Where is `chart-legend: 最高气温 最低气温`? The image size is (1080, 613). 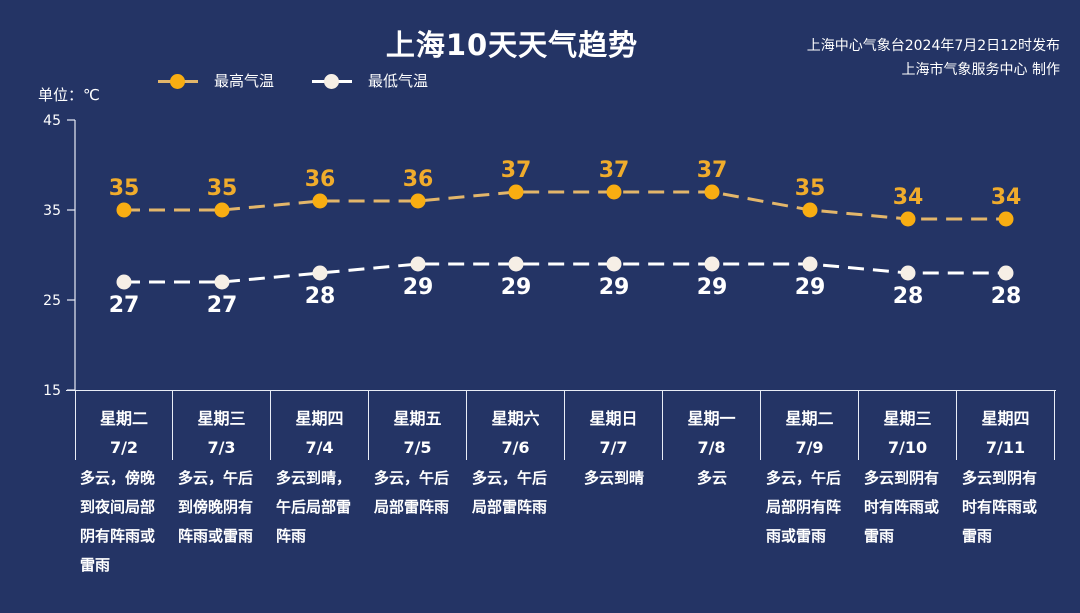
chart-legend: 最高气温 最低气温 is located at coordinates (312, 80).